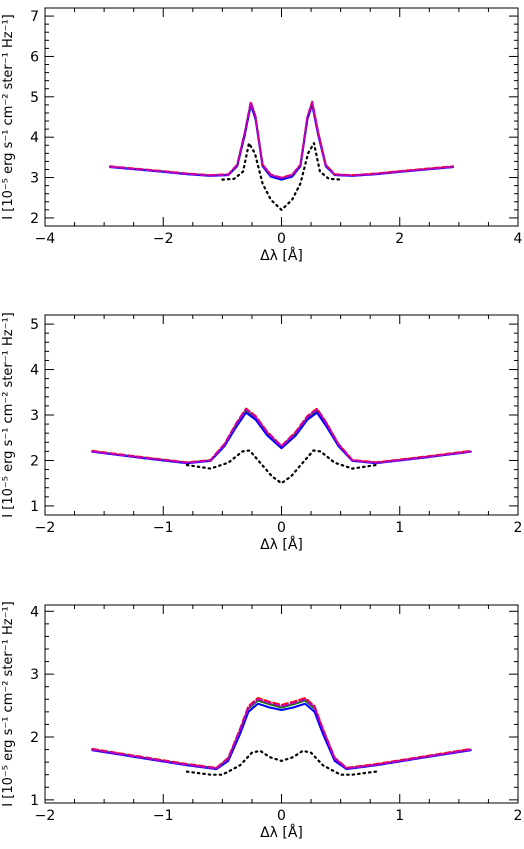 This screenshot has width=524, height=849. Describe the element at coordinates (34, 17) in the screenshot. I see `y-tick-label: 7` at that location.